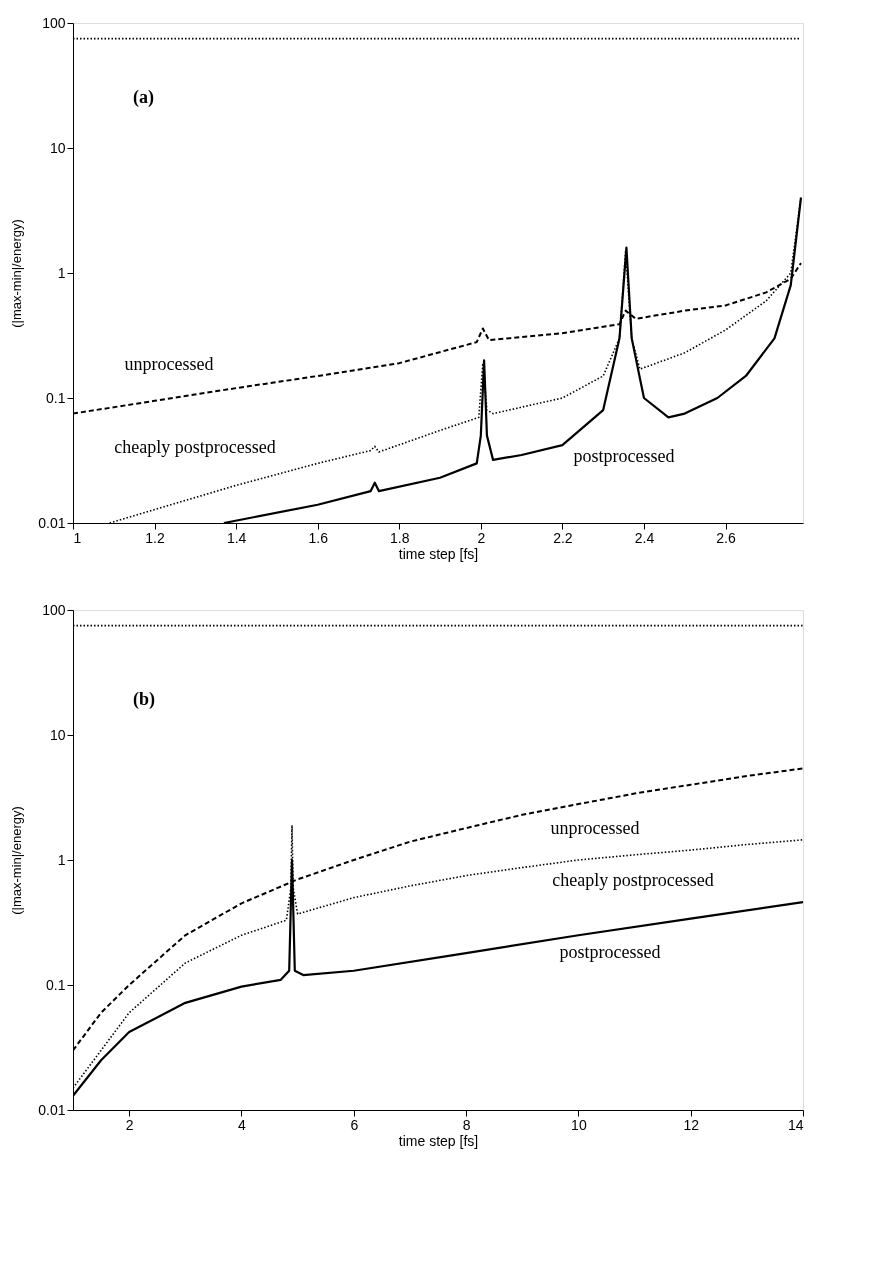  I want to click on x-tick-label: 1, so click(77, 537).